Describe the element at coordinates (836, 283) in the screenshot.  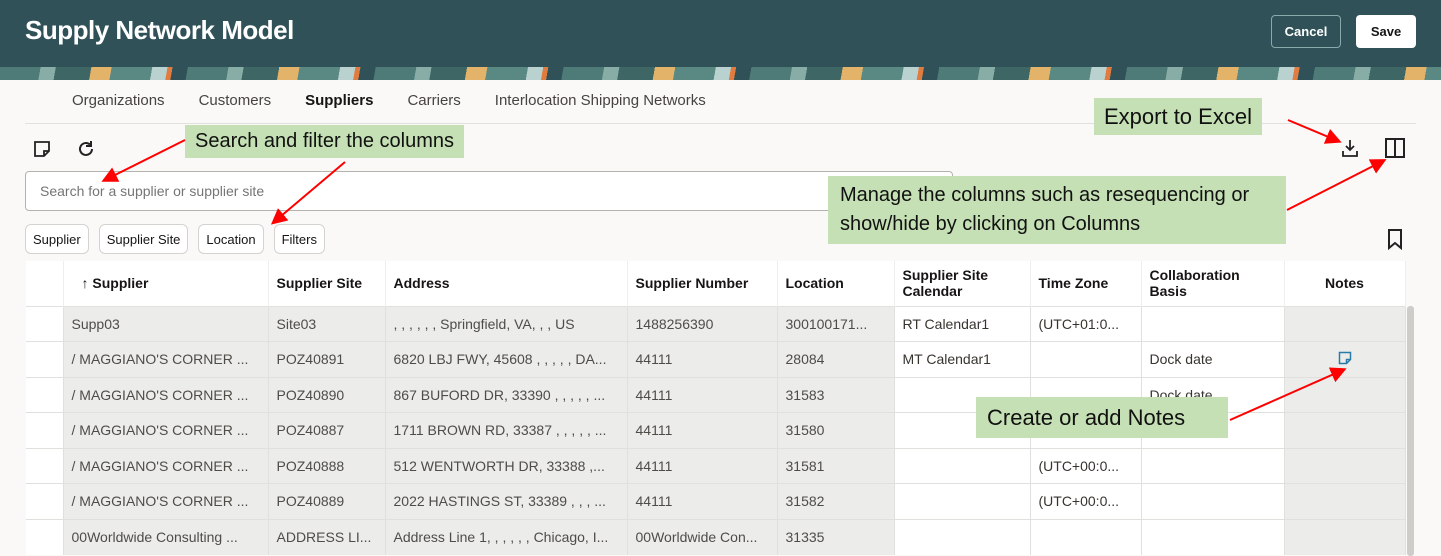
I see `column-header-location: Location` at that location.